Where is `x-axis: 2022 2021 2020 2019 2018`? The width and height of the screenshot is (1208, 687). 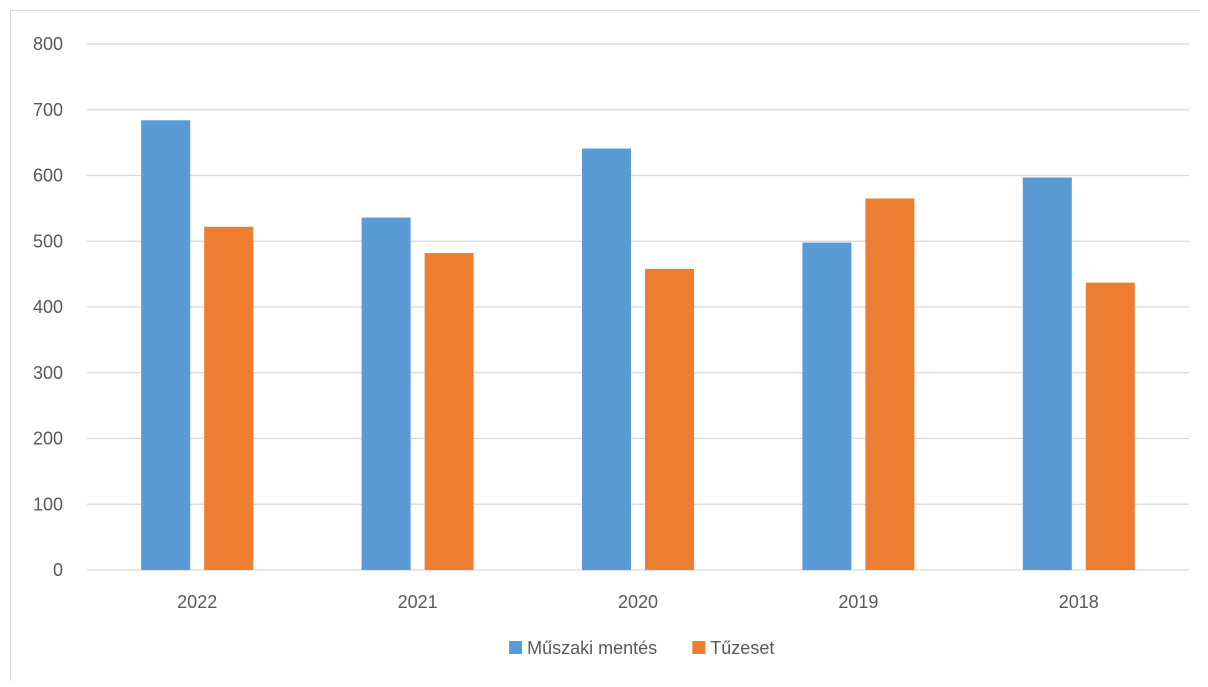 x-axis: 2022 2021 2020 2019 2018 is located at coordinates (638, 602).